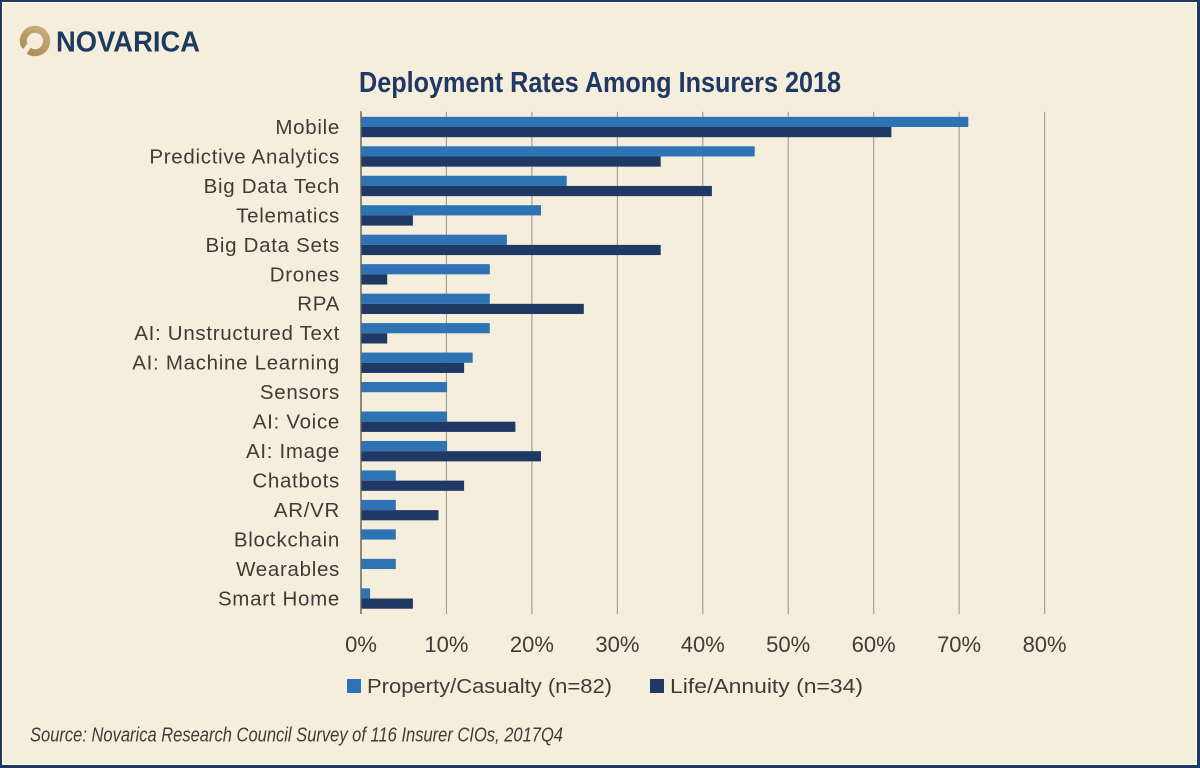  I want to click on svg-text: AR/VR, so click(307, 510).